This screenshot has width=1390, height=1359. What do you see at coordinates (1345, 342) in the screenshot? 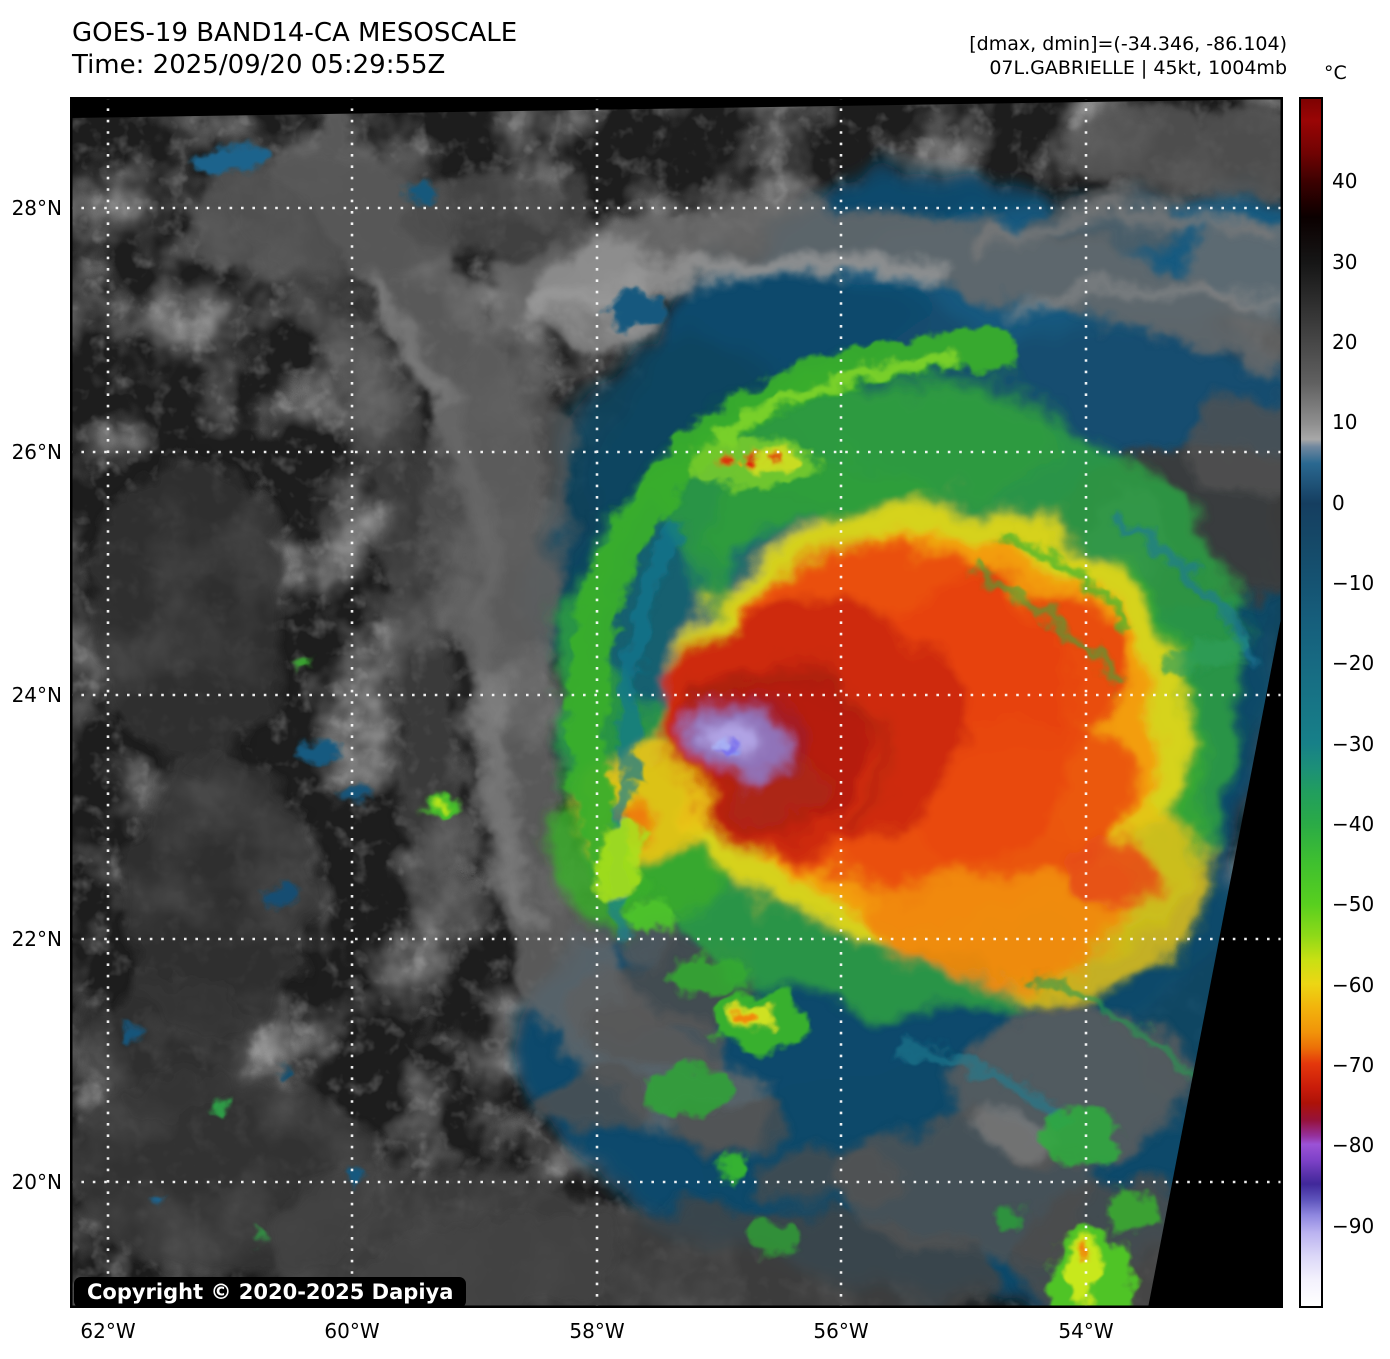
I see `colorbar-tick-label: 20` at bounding box center [1345, 342].